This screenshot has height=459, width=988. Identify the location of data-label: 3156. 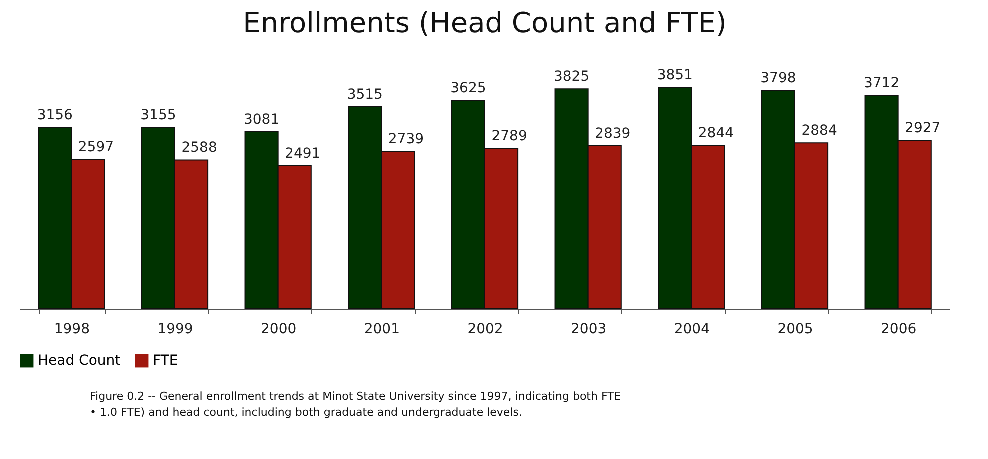
(55, 116).